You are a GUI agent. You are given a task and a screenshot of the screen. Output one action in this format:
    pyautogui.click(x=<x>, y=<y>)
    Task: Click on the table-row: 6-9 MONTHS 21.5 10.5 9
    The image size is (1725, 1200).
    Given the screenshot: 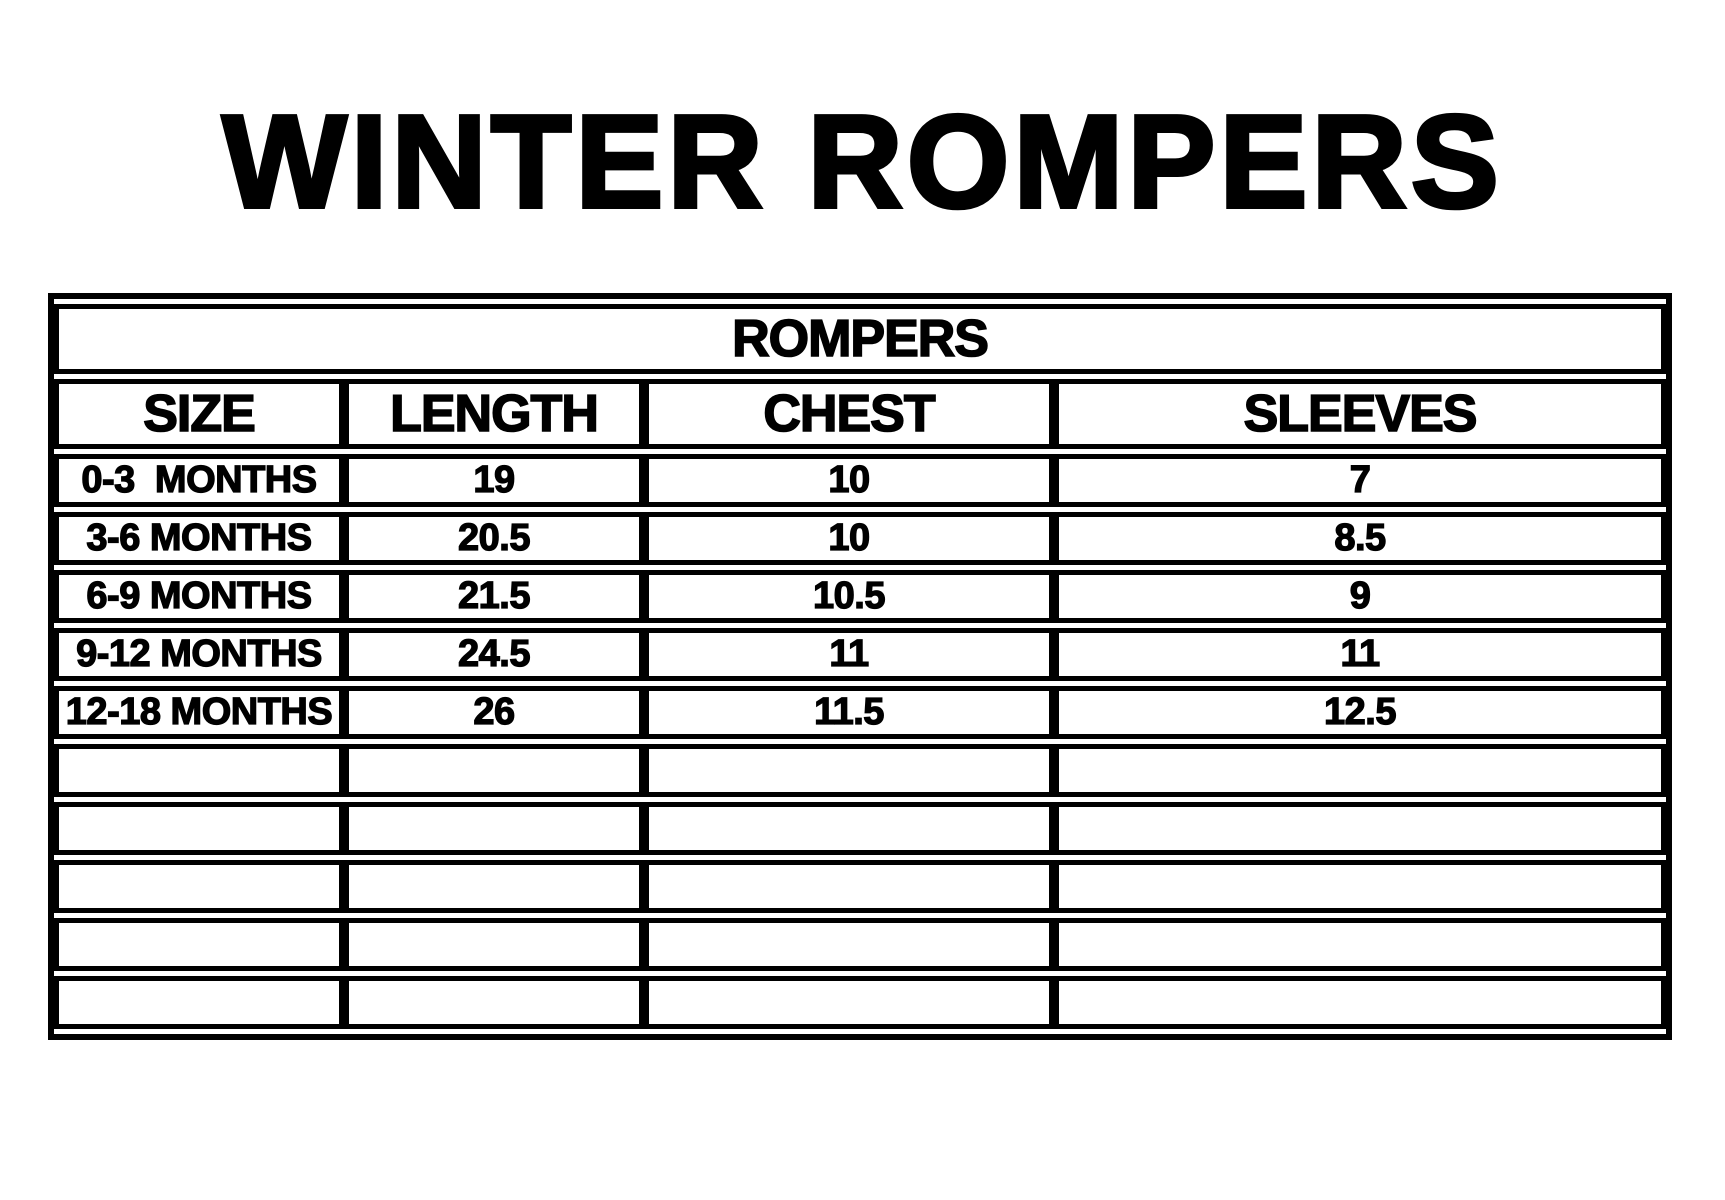 What is the action you would take?
    pyautogui.click(x=860, y=596)
    